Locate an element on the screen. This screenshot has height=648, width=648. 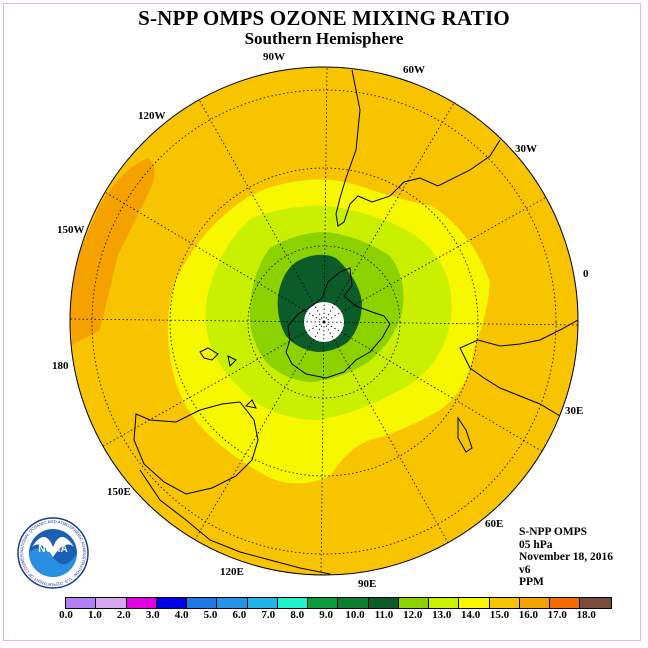
info-version: v6 is located at coordinates (525, 569).